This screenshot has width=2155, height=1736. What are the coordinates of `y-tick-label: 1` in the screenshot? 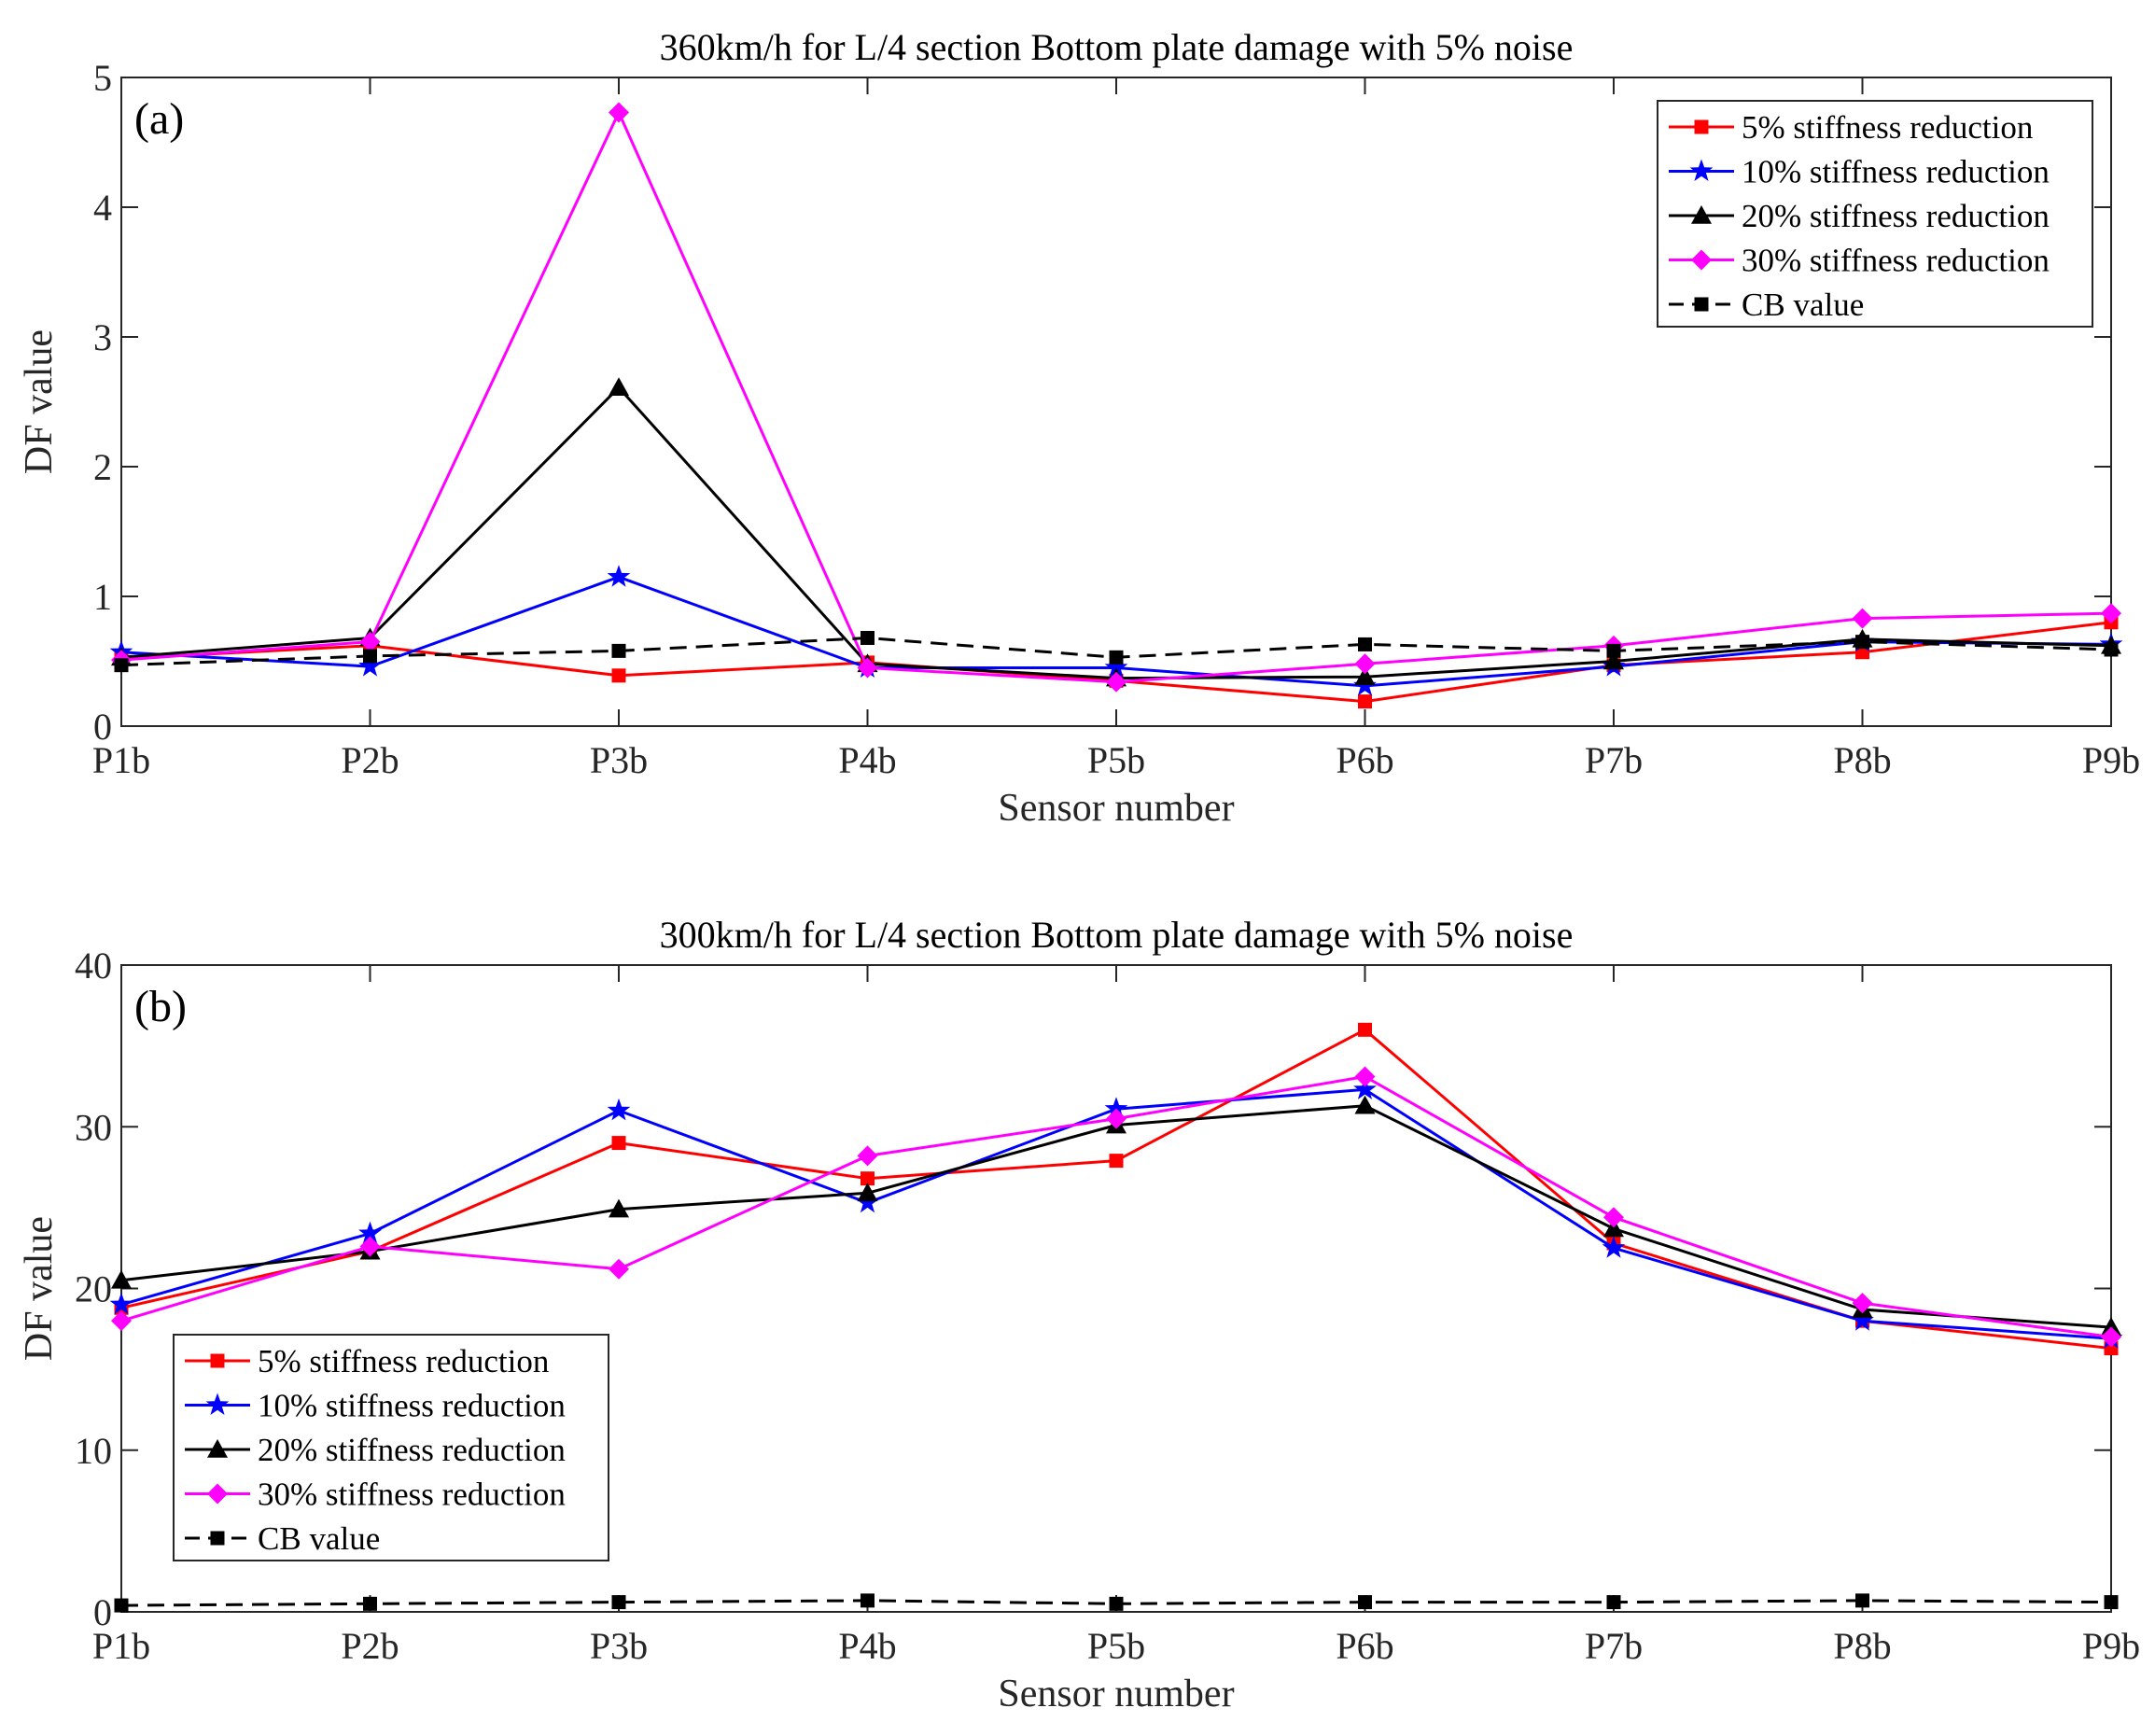 It's located at (102, 597).